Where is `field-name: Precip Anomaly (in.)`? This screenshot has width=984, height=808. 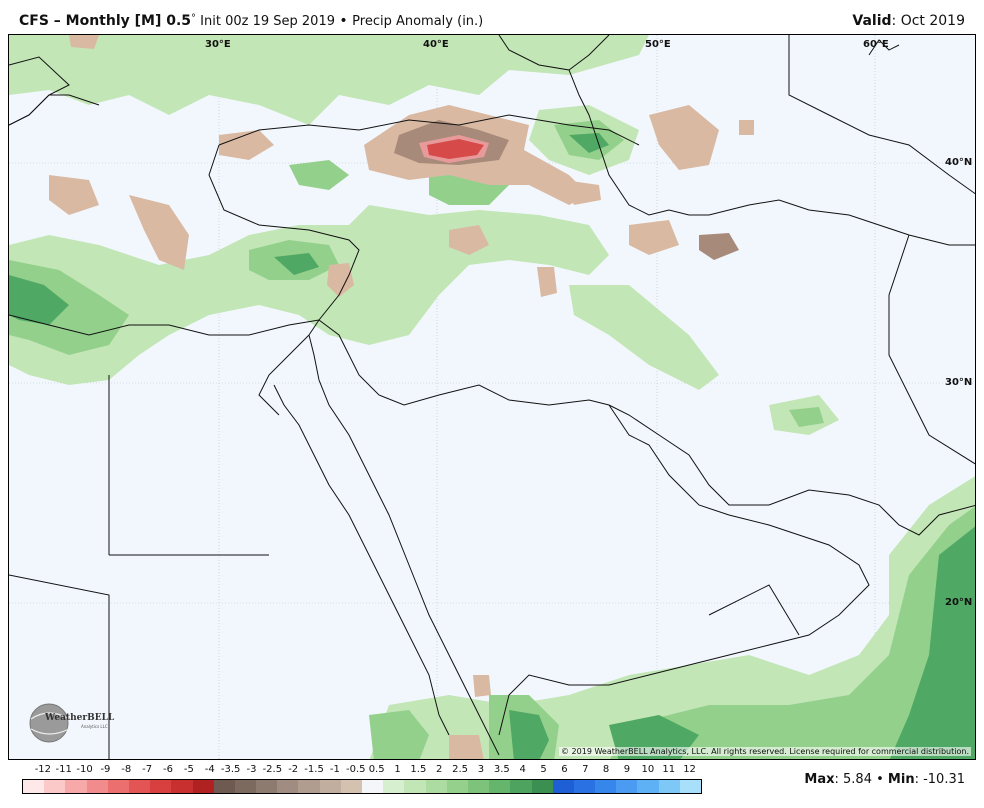
field-name: Precip Anomaly (in.) is located at coordinates (418, 21).